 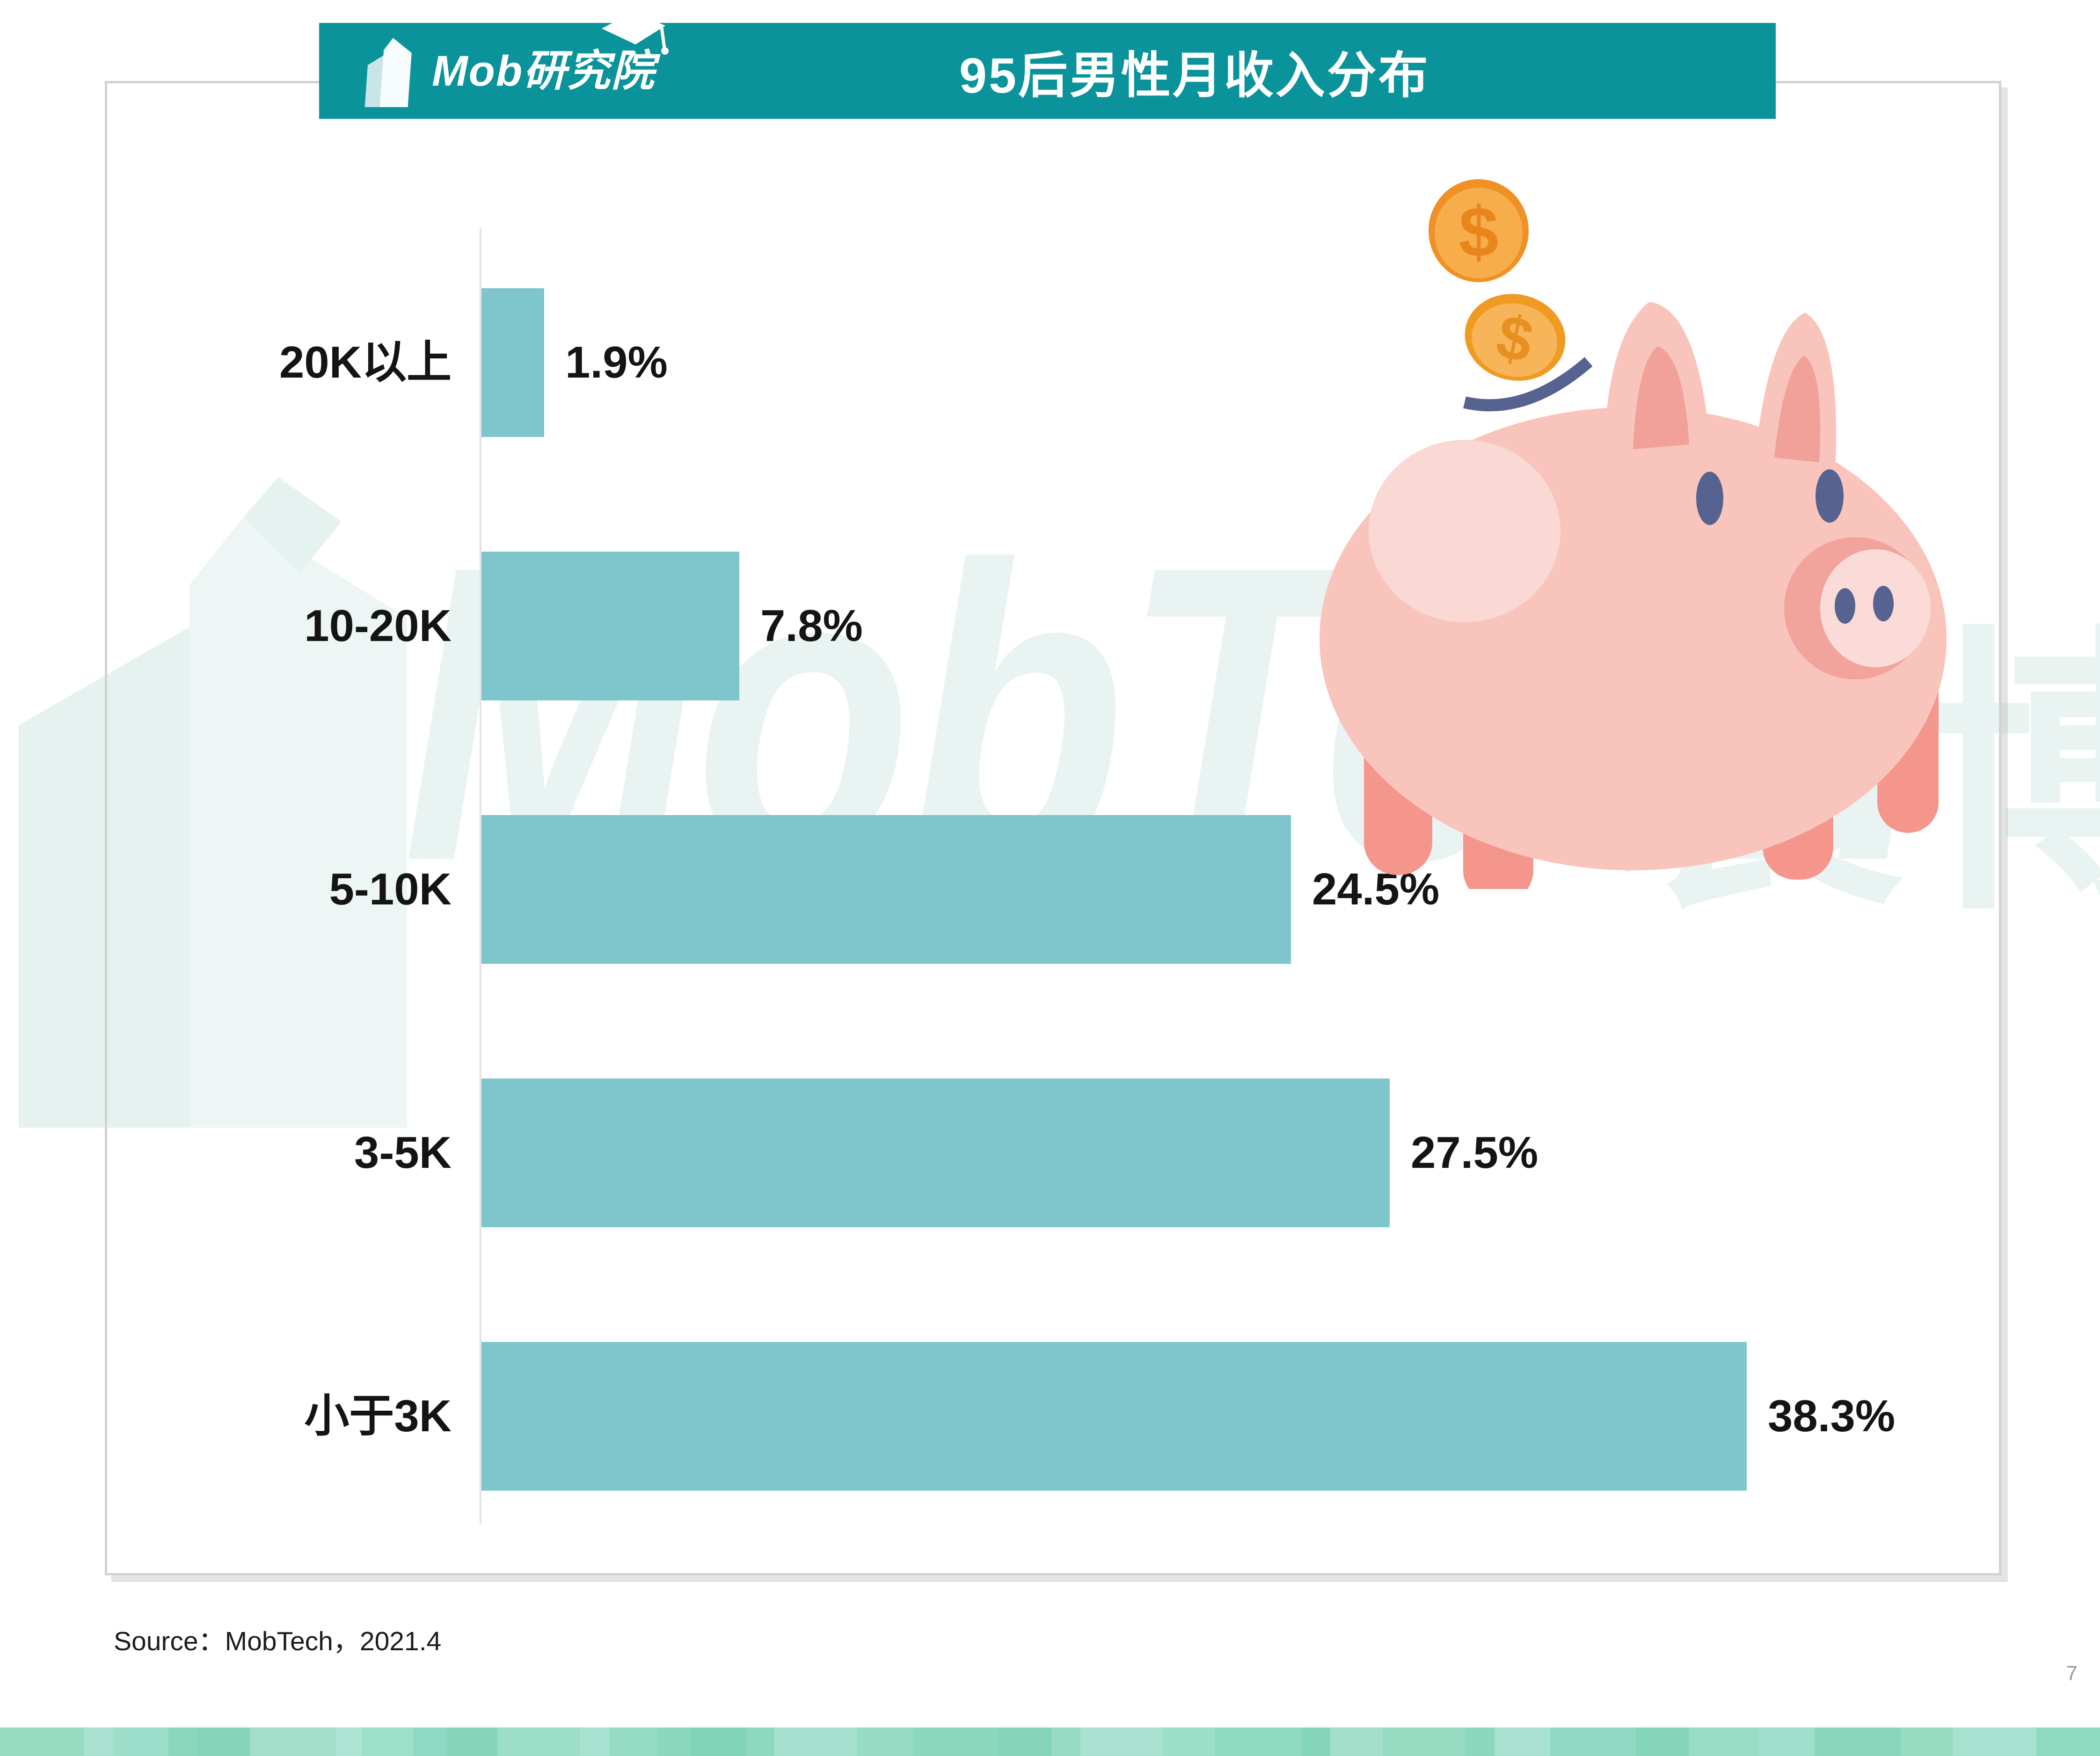 What do you see at coordinates (378, 1416) in the screenshot?
I see `category-label: 小于3K` at bounding box center [378, 1416].